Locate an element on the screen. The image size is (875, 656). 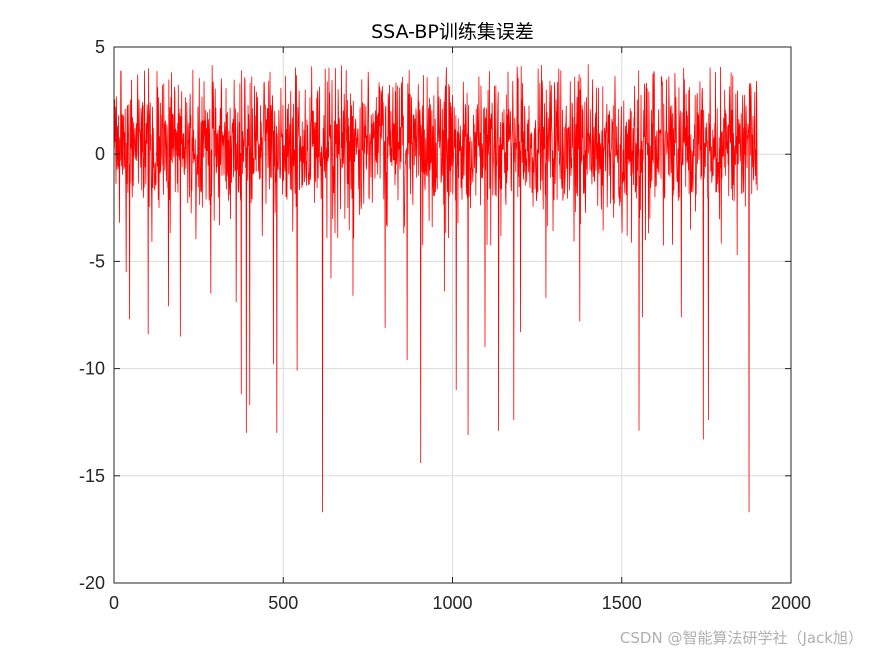
x-tick-label: 1000 is located at coordinates (452, 603).